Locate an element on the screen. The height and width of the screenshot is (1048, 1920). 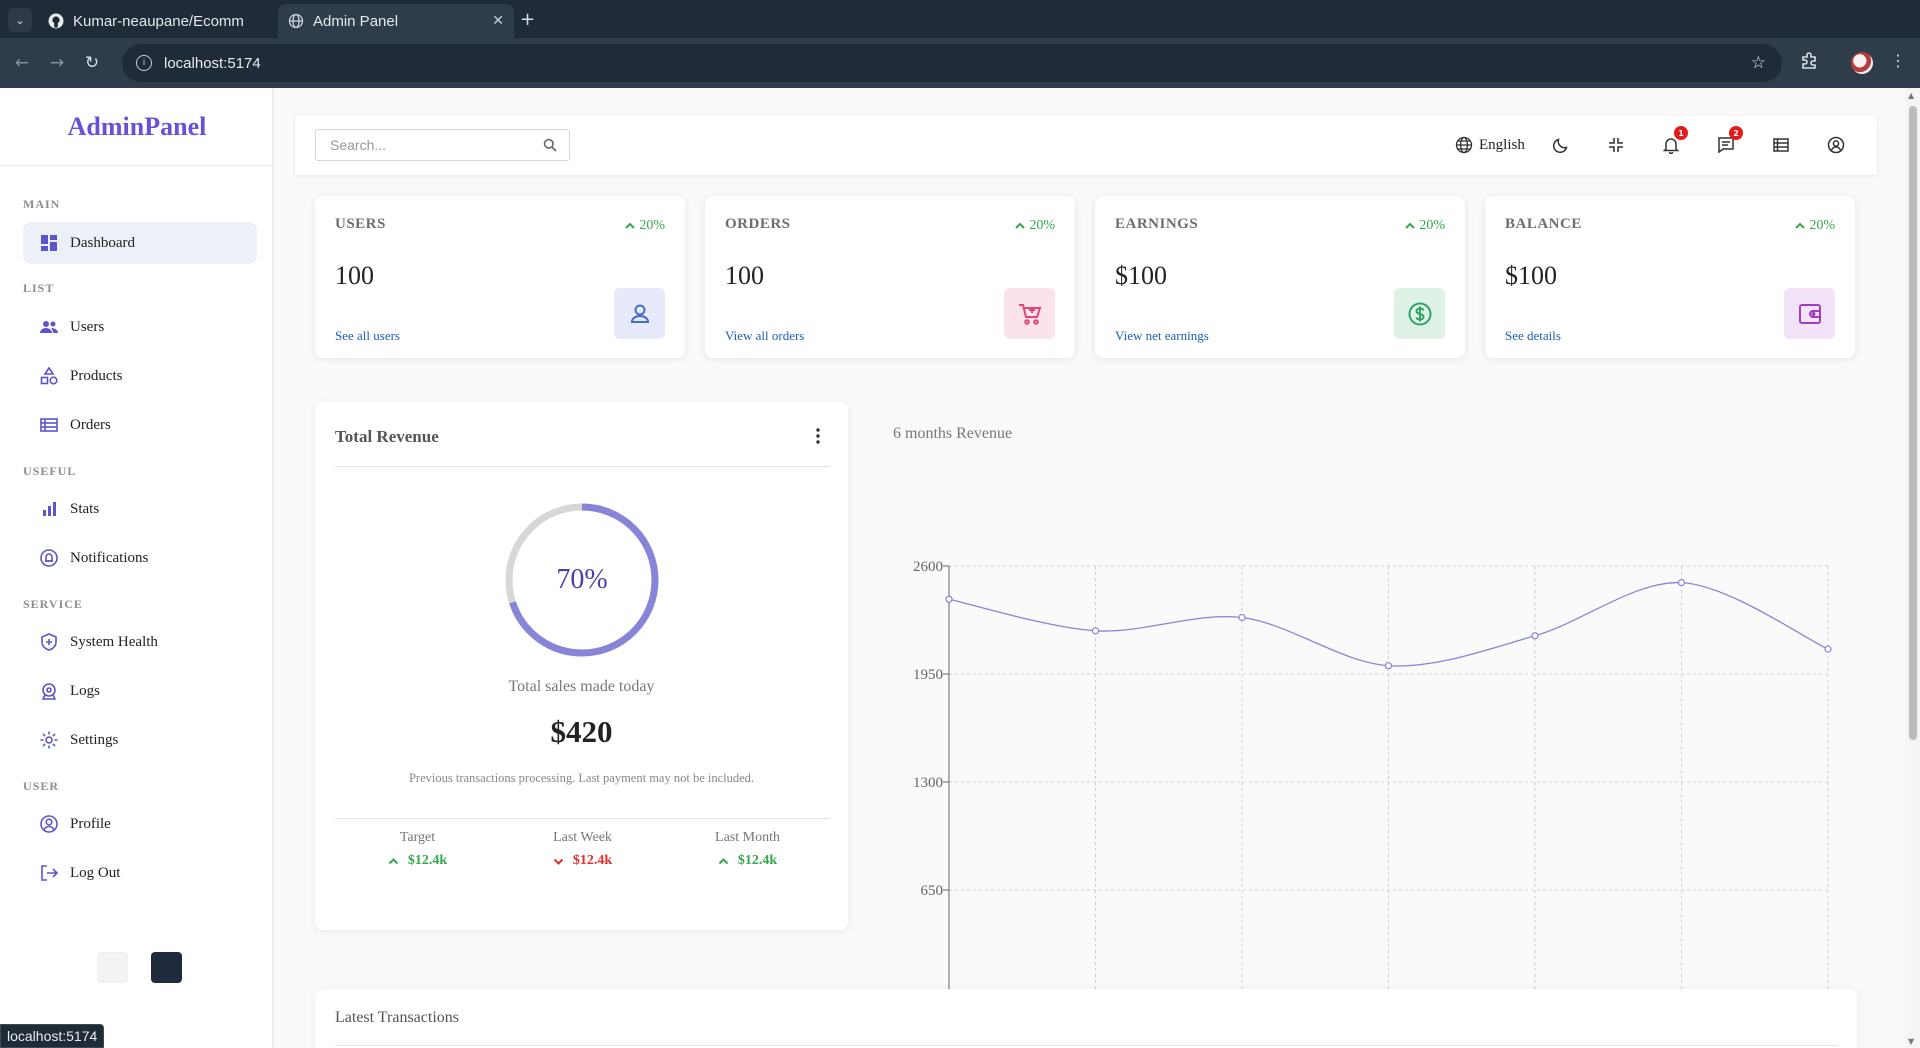
app-logo: AdminPanel is located at coordinates (137, 127).